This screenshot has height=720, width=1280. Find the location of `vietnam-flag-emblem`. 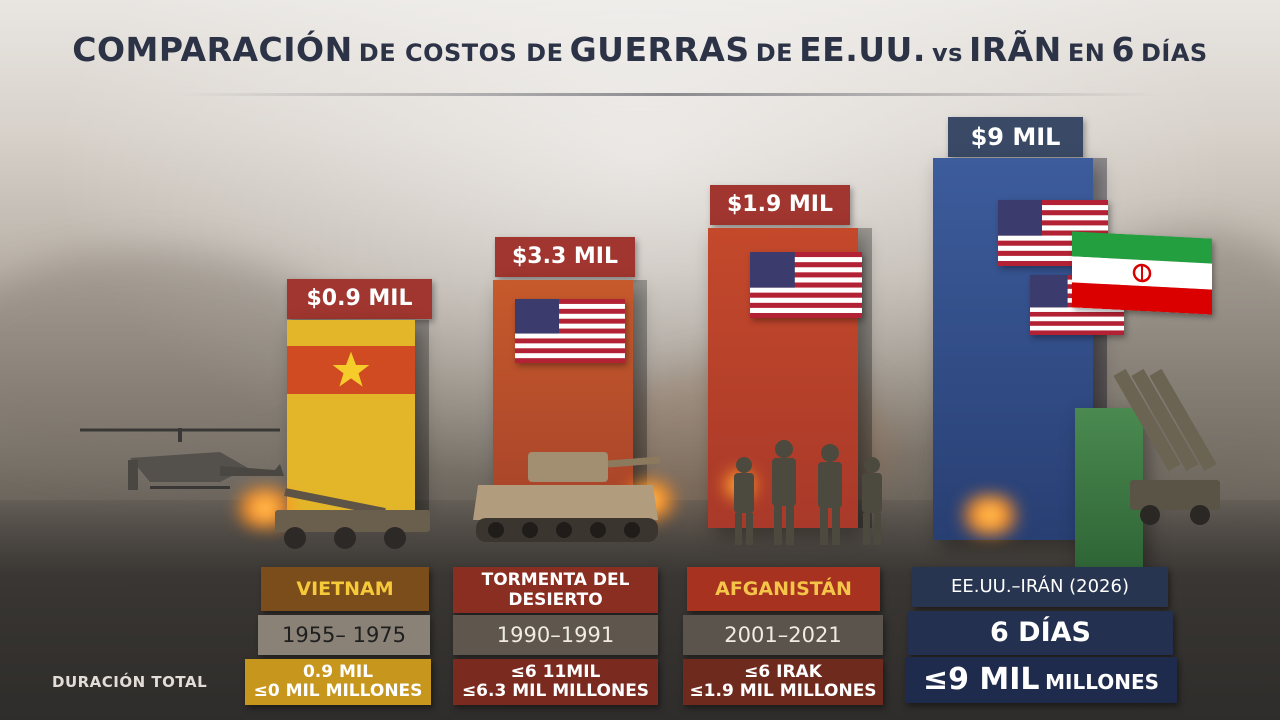

vietnam-flag-emblem is located at coordinates (351, 370).